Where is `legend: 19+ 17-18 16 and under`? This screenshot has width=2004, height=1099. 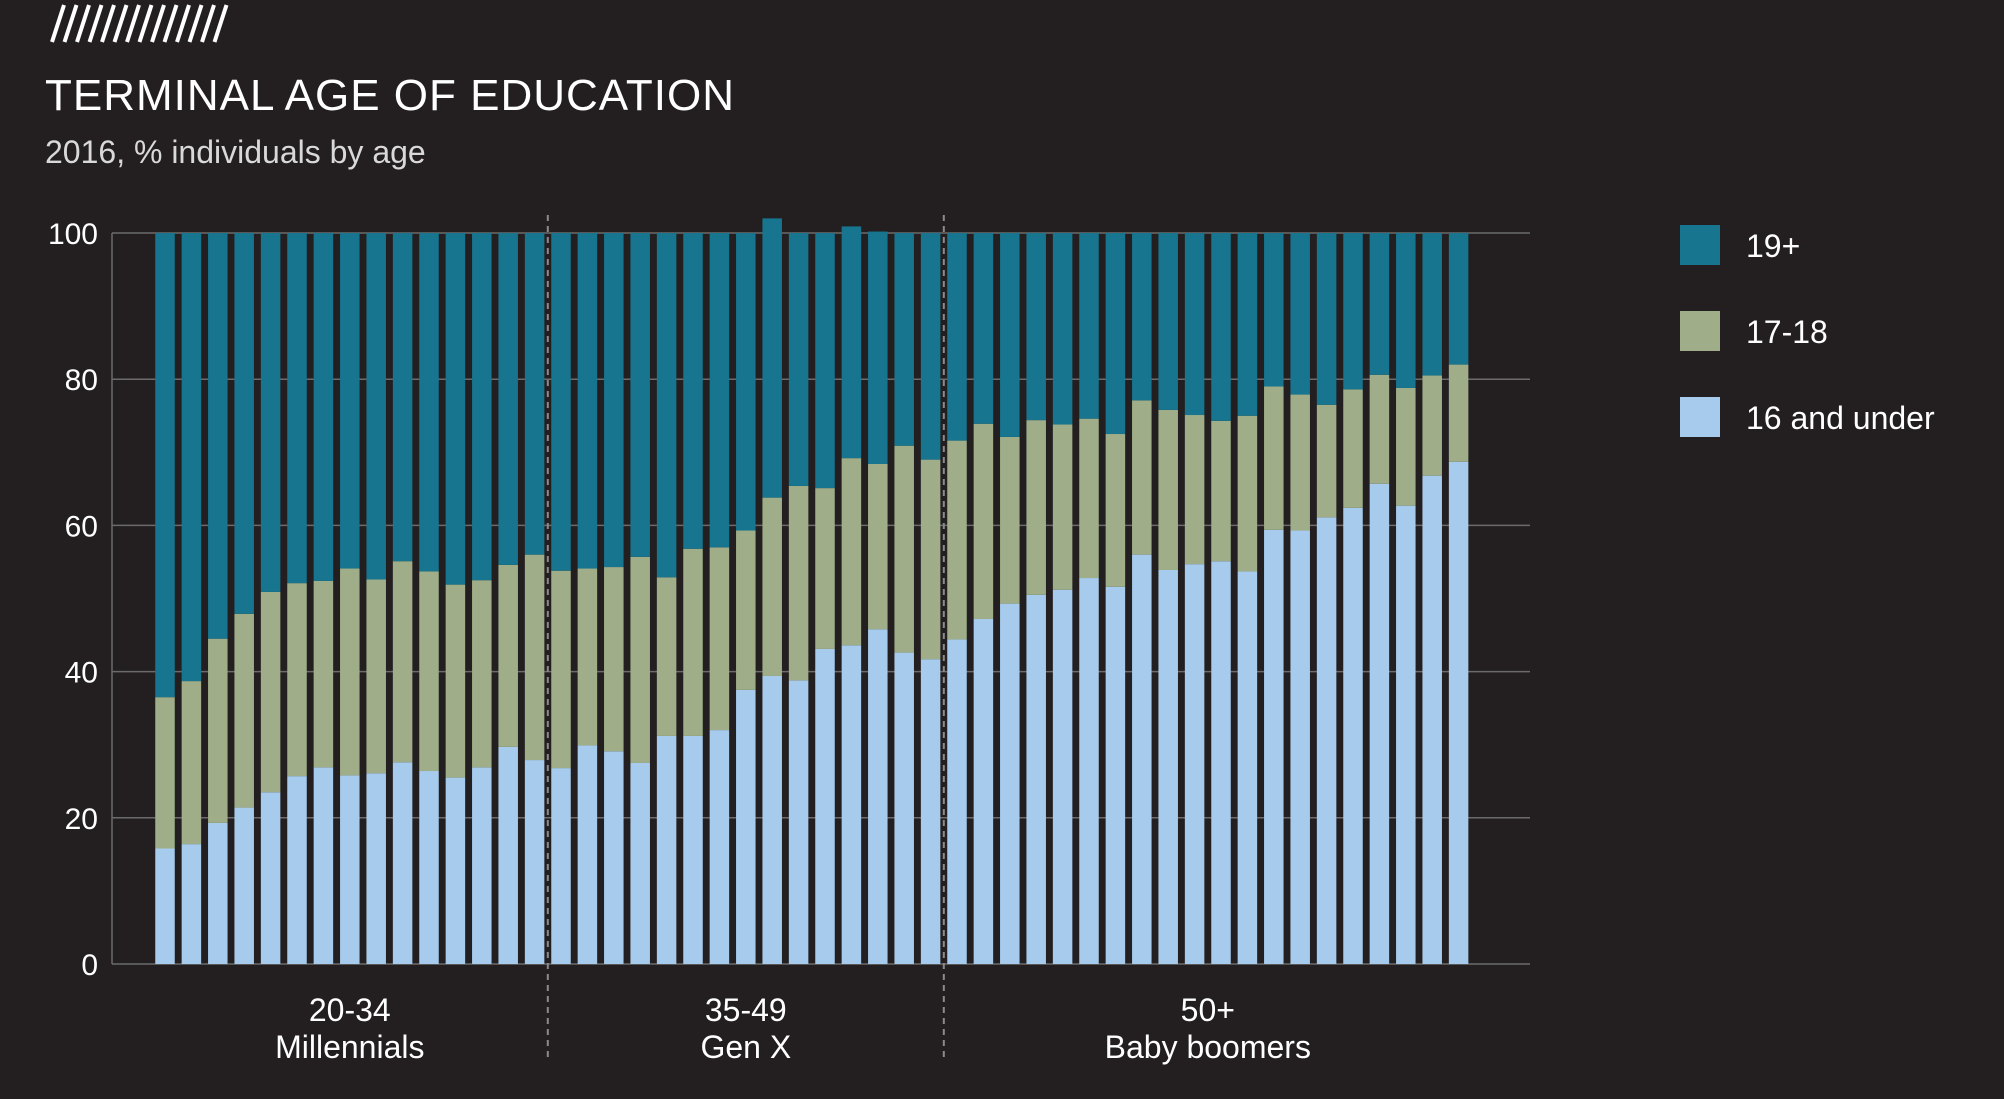 legend: 19+ 17-18 16 and under is located at coordinates (1807, 331).